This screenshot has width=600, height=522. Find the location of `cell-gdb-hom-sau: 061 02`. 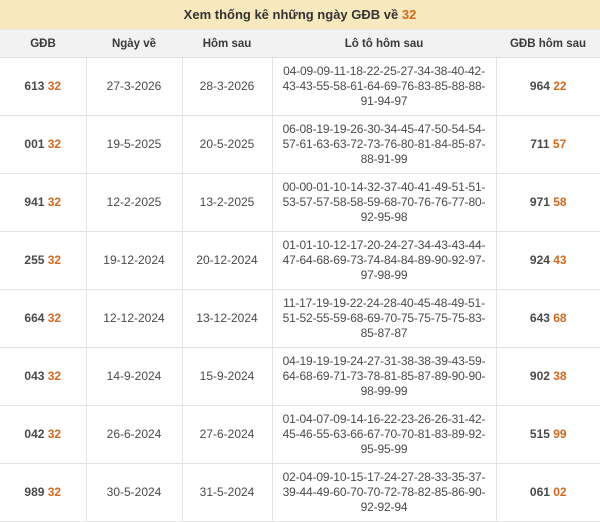

cell-gdb-hom-sau: 061 02 is located at coordinates (548, 492).